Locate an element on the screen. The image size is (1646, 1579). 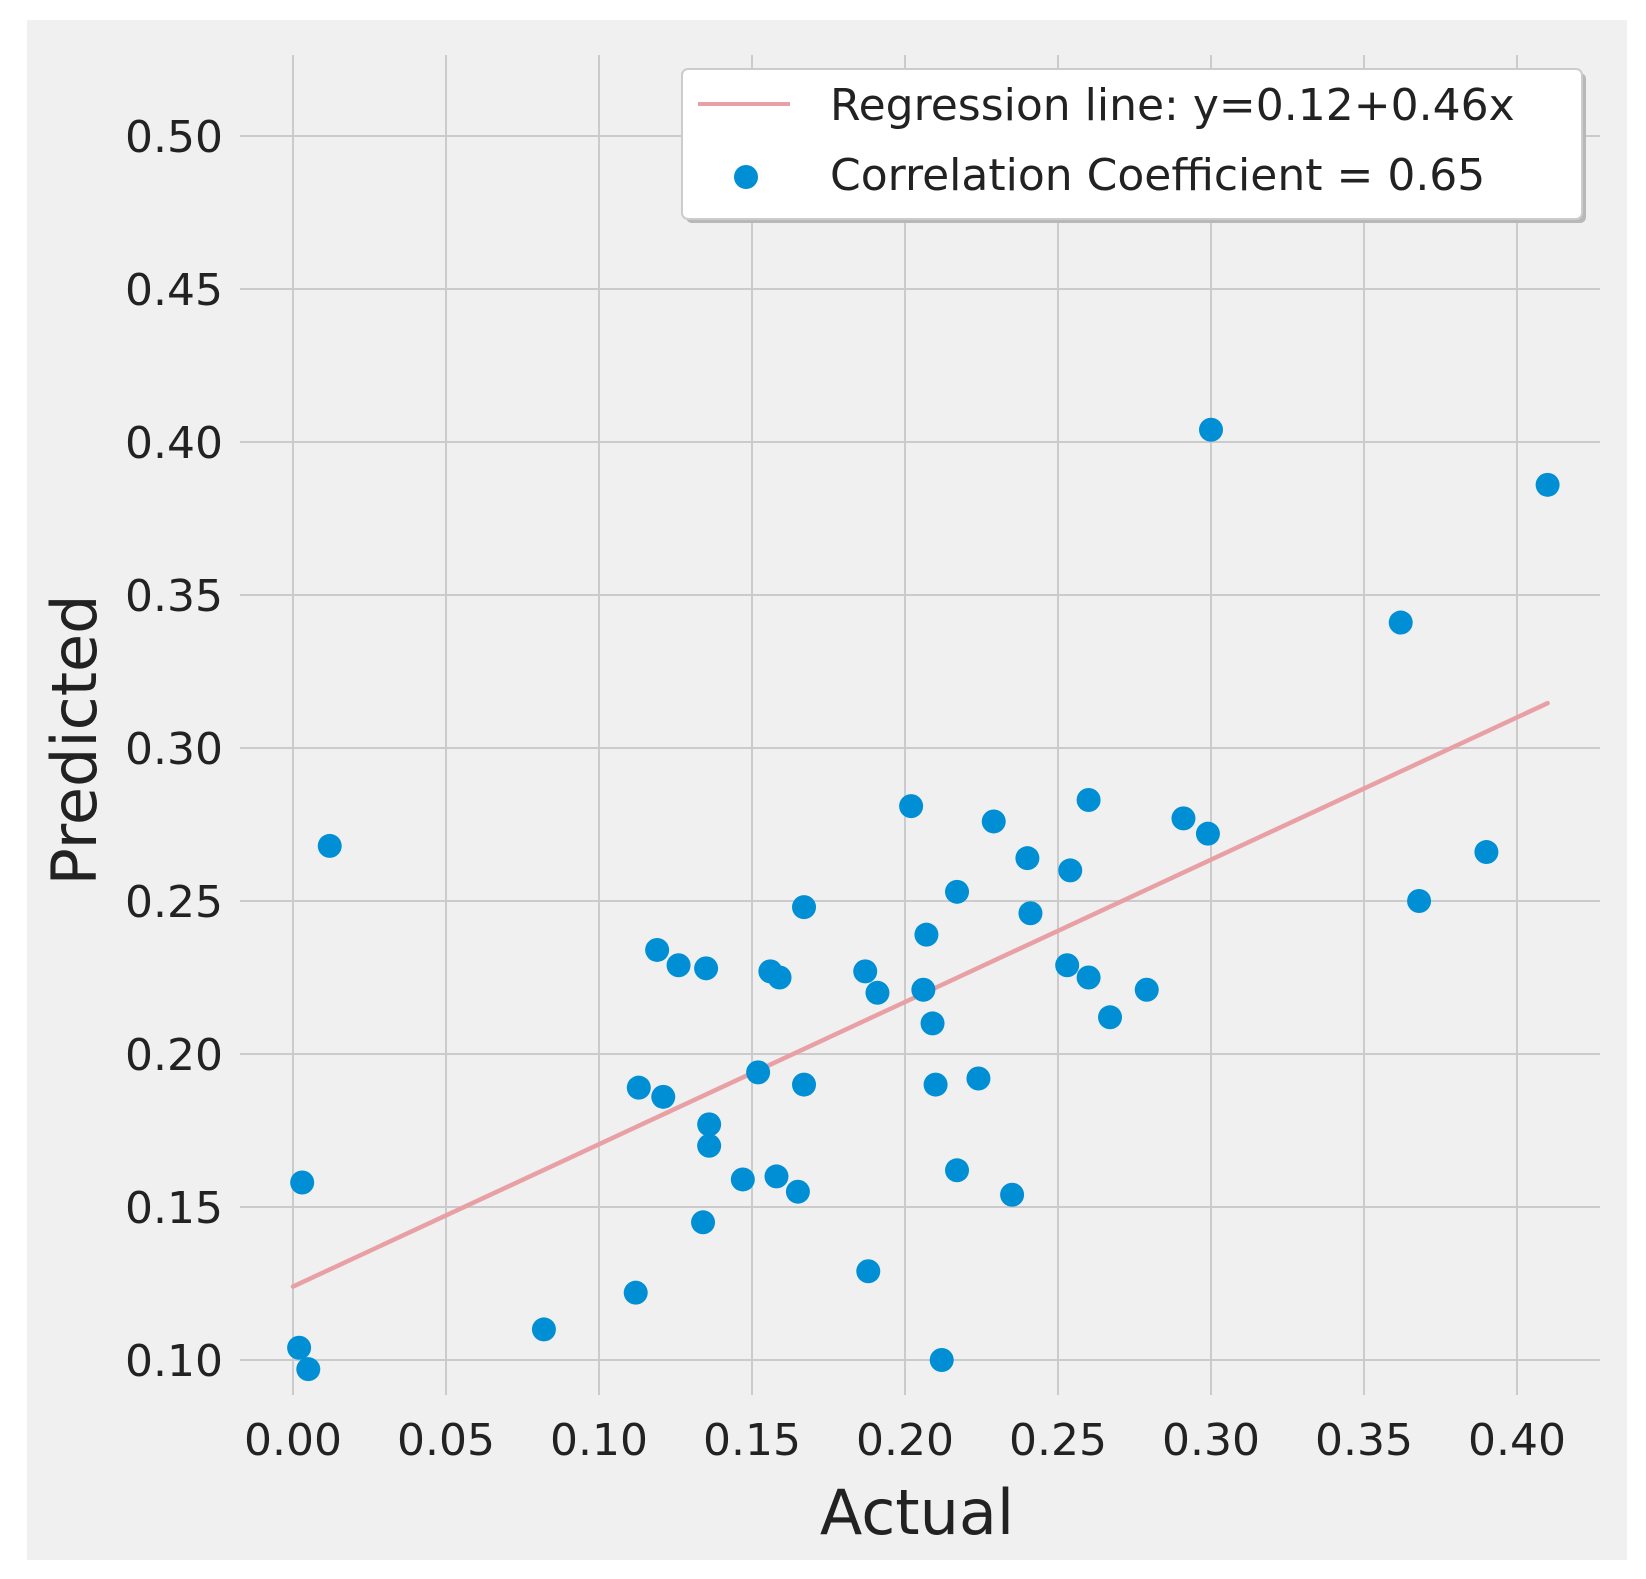
x-tick-label: 0.35 is located at coordinates (1364, 1440).